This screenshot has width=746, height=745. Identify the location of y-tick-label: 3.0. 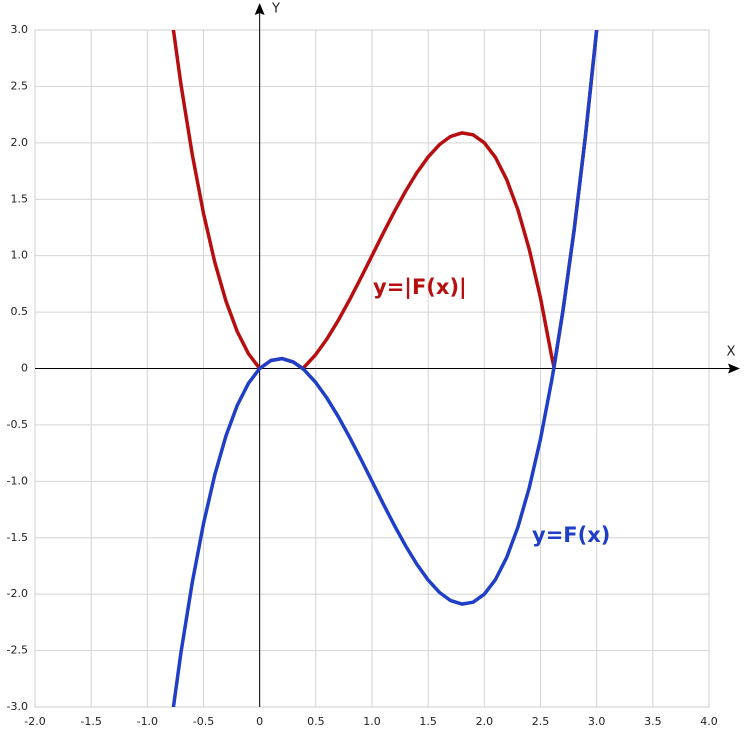
(20, 29).